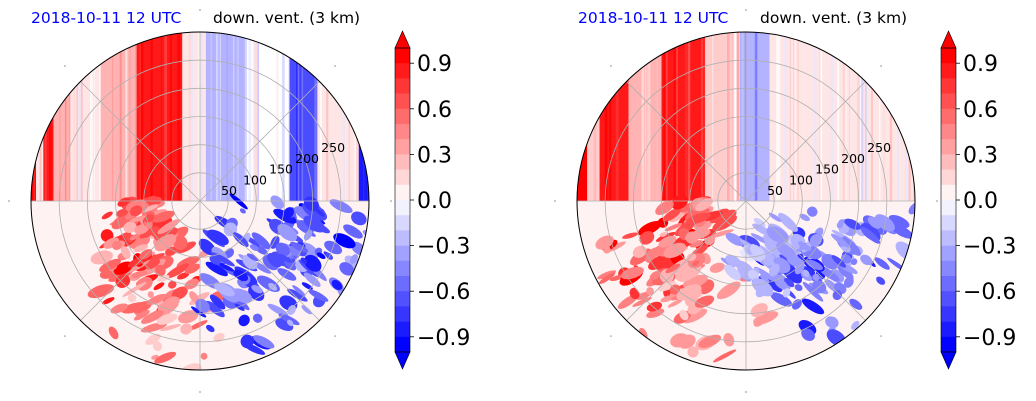  I want to click on colorbar-tick-label: −0.3, so click(989, 247).